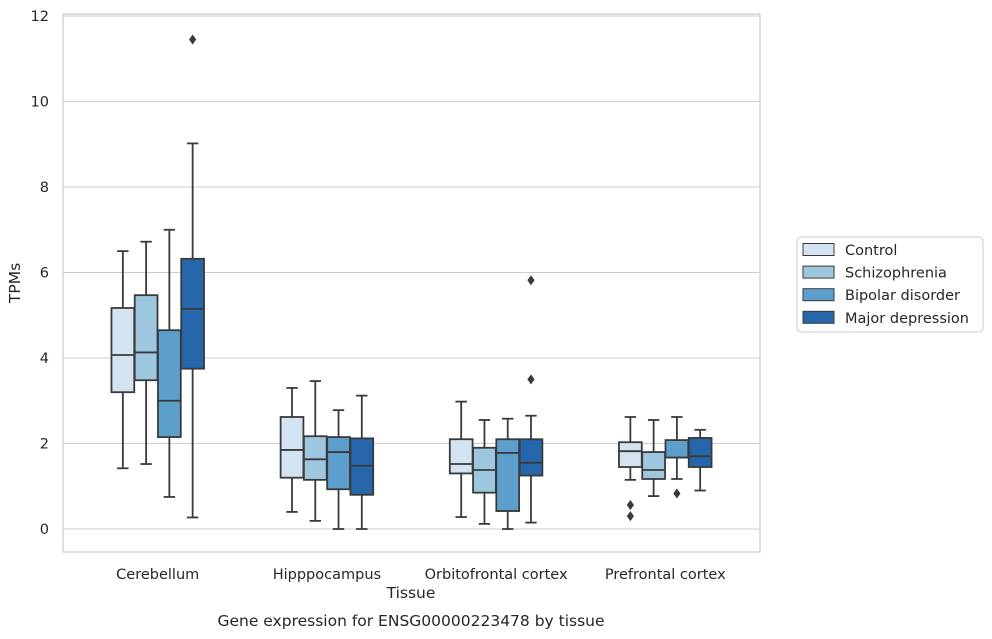  I want to click on legend-label: Bipolar disorder, so click(902, 296).